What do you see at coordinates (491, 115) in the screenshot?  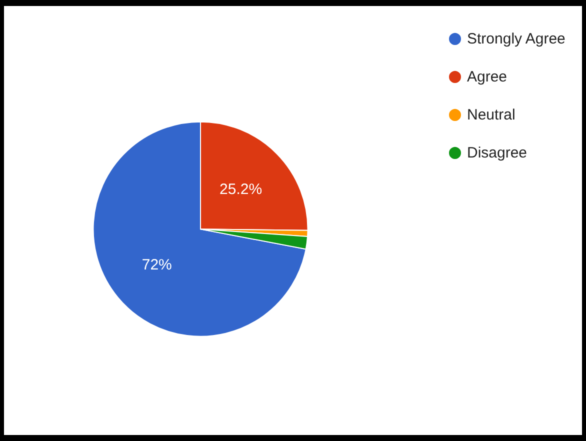 I see `legend-label: Neutral` at bounding box center [491, 115].